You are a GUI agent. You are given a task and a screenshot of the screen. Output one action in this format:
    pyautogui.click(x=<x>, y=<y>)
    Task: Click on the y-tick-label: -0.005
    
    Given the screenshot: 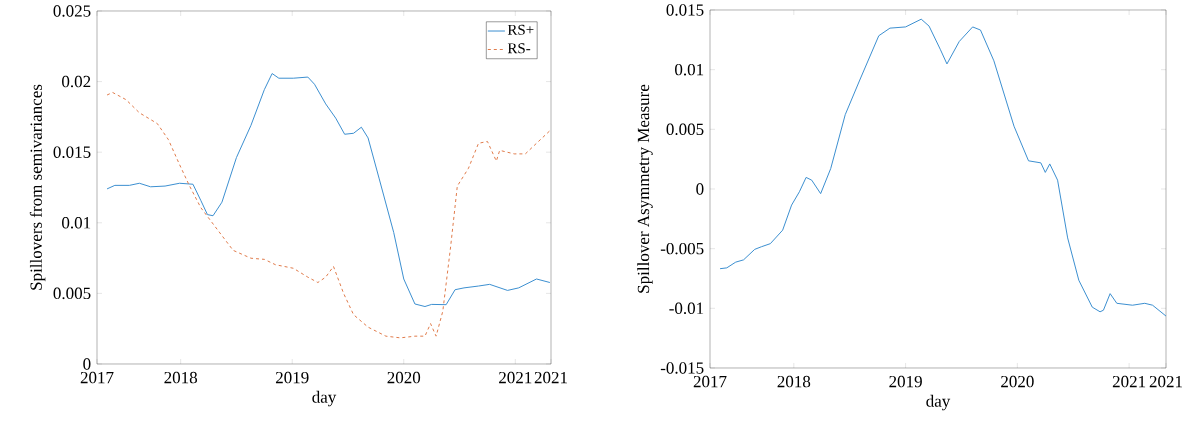 What is the action you would take?
    pyautogui.click(x=682, y=248)
    